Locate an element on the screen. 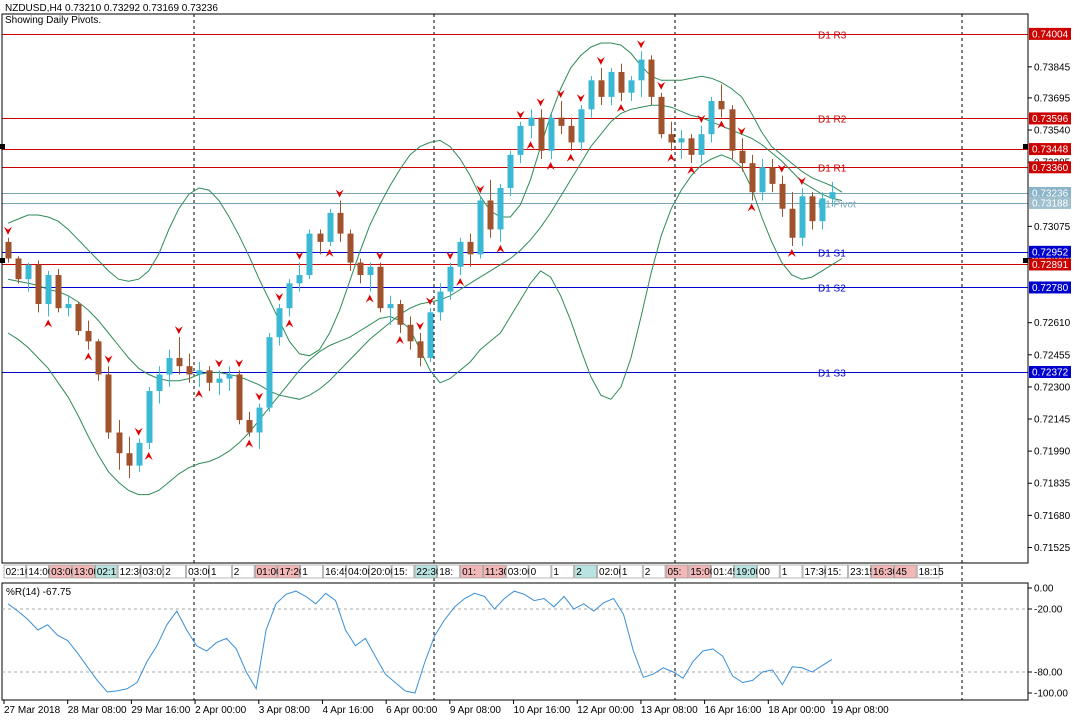 The image size is (1080, 720). session-label: 22:30 is located at coordinates (428, 572).